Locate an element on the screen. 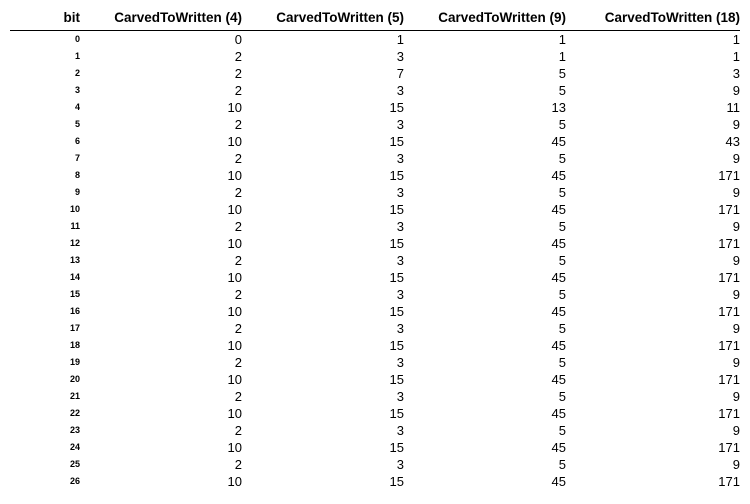  table-cell: 0 is located at coordinates (238, 39).